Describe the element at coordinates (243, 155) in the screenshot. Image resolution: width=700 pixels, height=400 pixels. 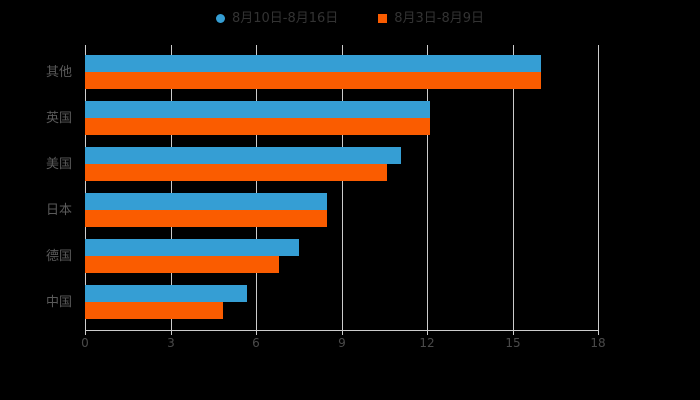
I see `bar-美国-series-0` at that location.